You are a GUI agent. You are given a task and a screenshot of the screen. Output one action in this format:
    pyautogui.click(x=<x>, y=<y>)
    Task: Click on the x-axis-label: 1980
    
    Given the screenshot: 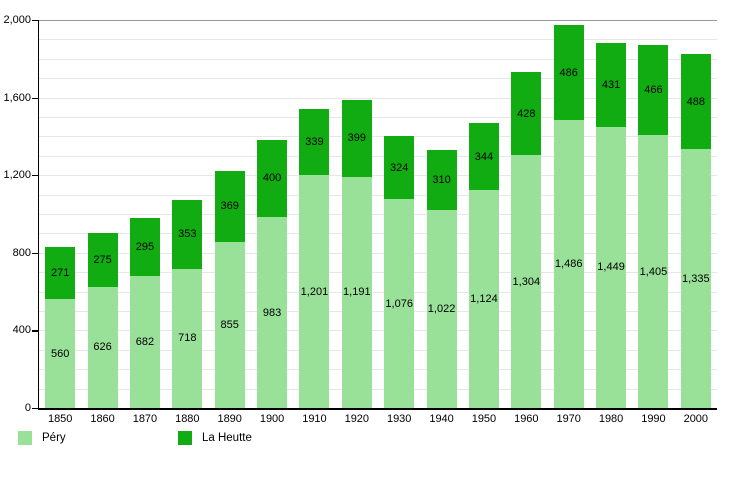 What is the action you would take?
    pyautogui.click(x=611, y=419)
    